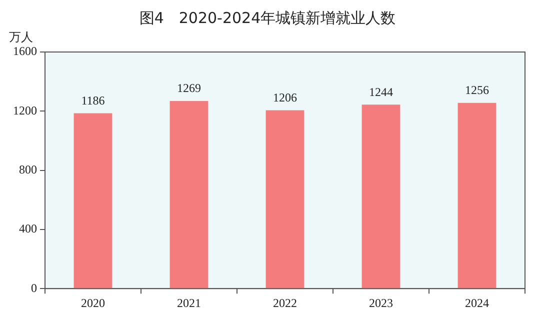 The width and height of the screenshot is (553, 318). I want to click on data-label: 1186, so click(93, 100).